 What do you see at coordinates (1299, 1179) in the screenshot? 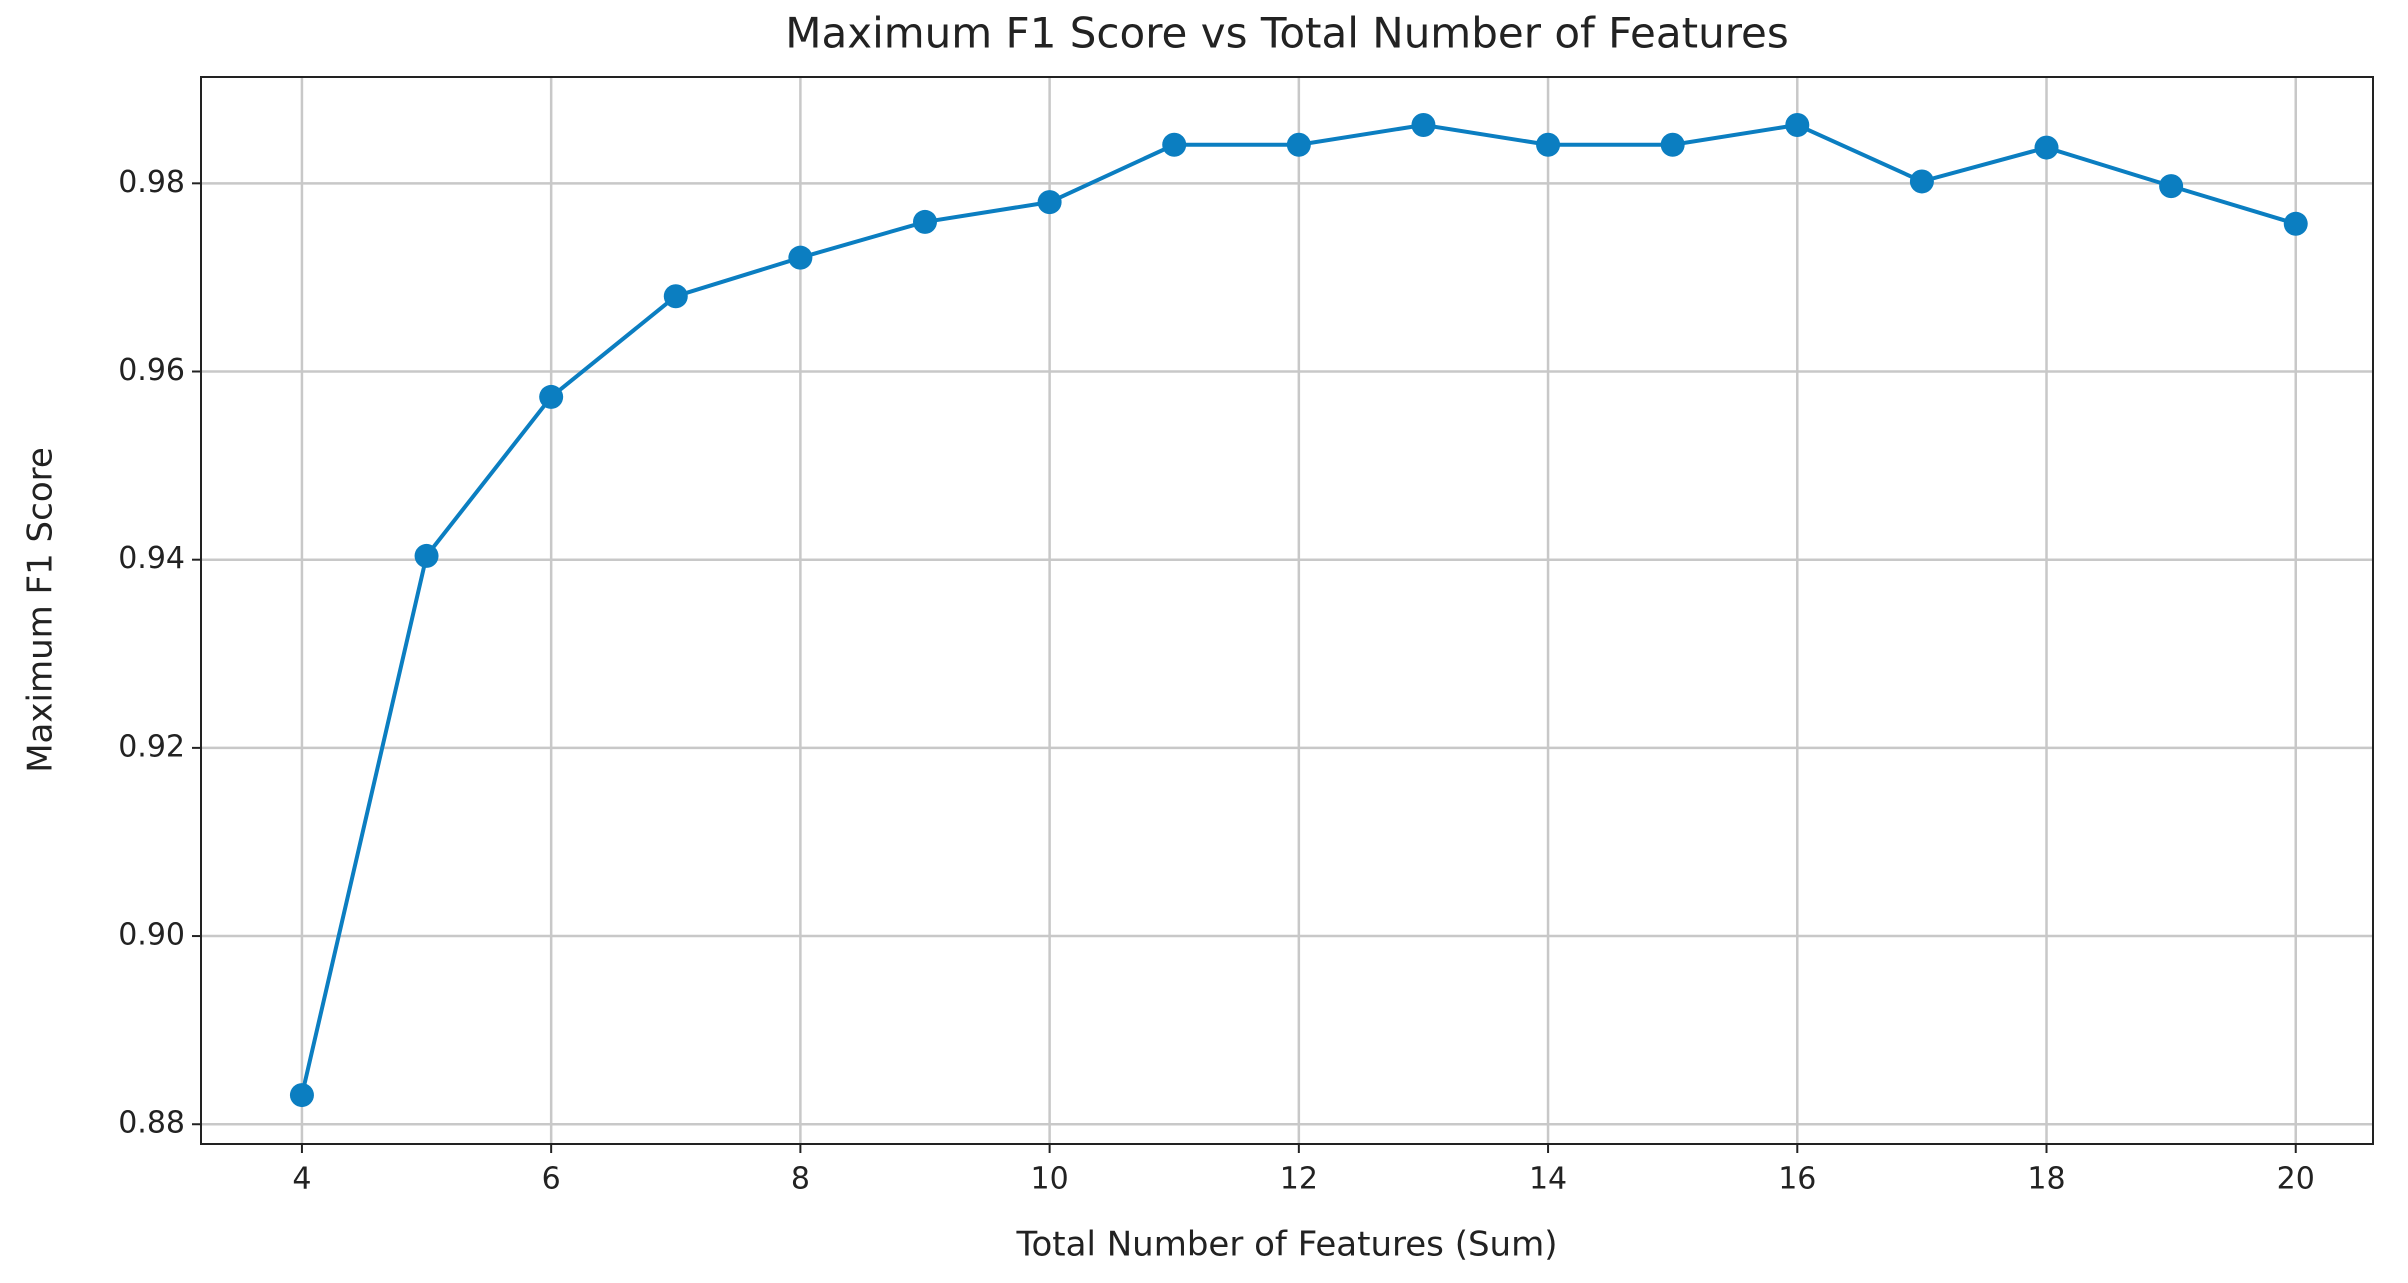
I see `x-tick-label: 12` at bounding box center [1299, 1179].